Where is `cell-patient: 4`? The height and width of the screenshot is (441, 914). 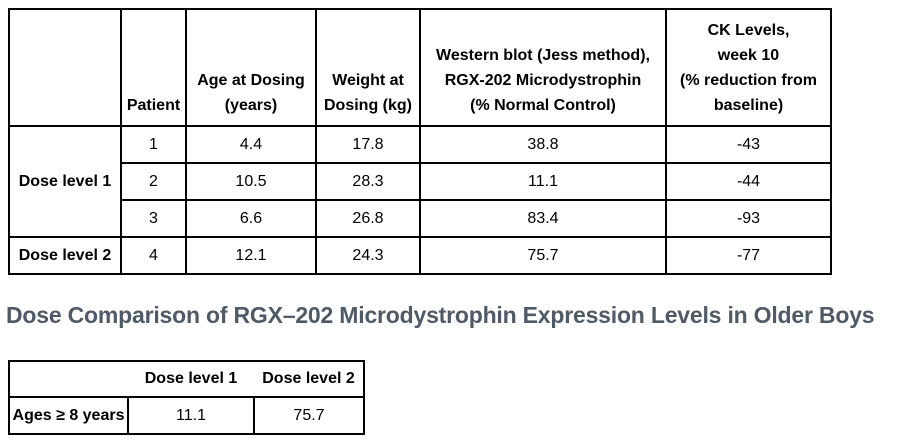 cell-patient: 4 is located at coordinates (153, 255).